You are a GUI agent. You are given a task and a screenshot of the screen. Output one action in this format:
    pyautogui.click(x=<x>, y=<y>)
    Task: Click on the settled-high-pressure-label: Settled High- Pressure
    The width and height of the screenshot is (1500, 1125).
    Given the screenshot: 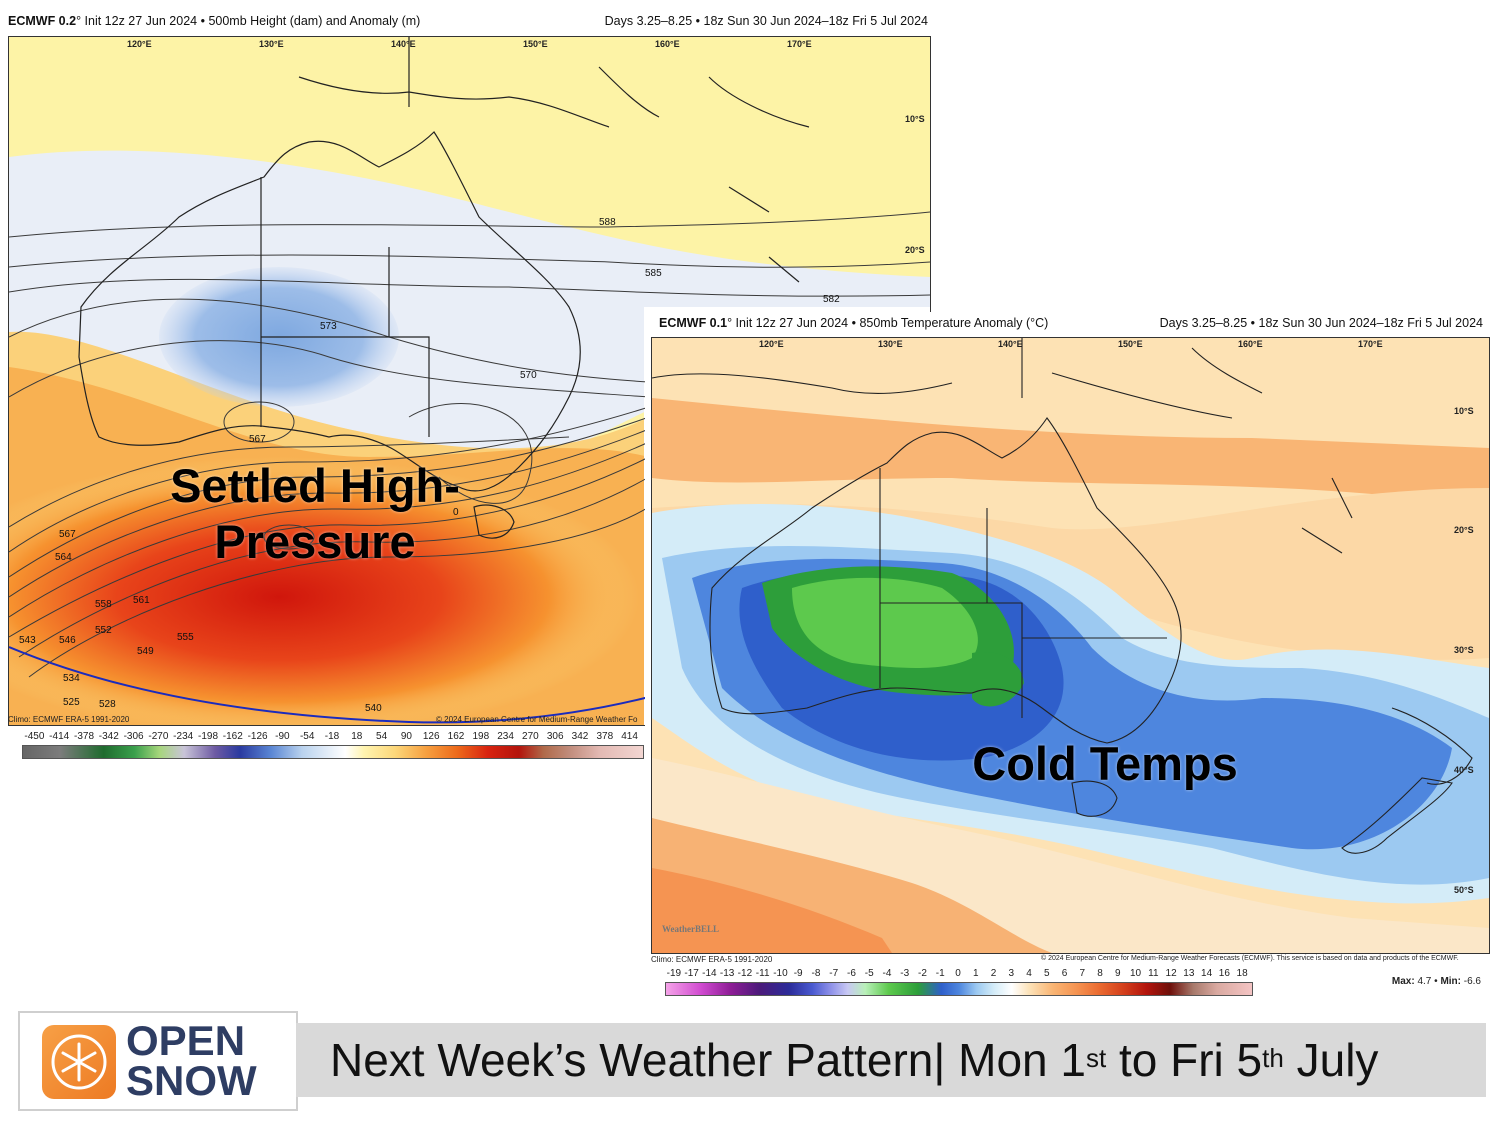 What is the action you would take?
    pyautogui.click(x=315, y=514)
    